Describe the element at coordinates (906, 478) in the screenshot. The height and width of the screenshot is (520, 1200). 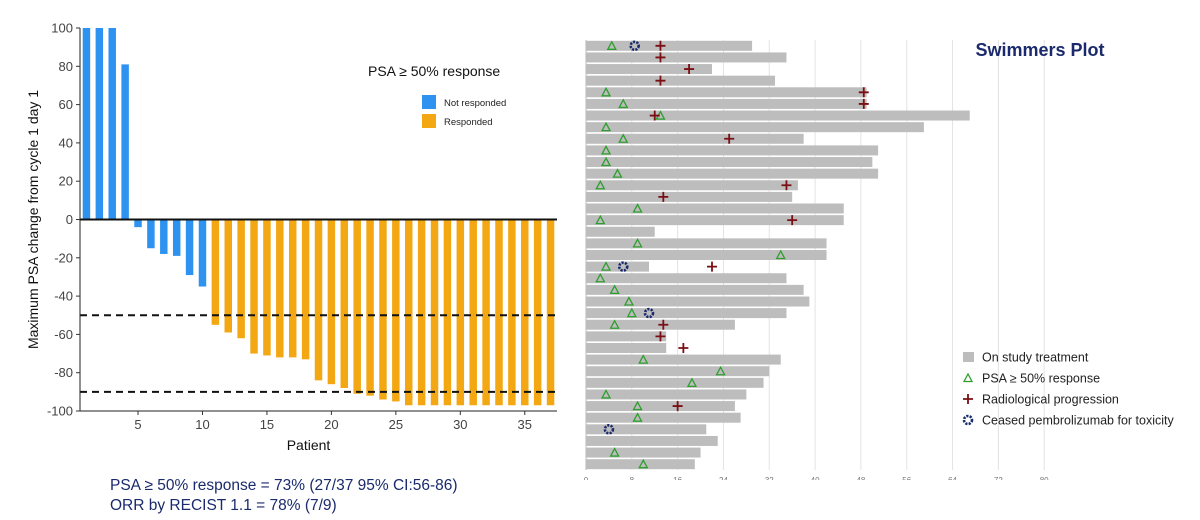
I see `swim-x-tick-label: 56` at that location.